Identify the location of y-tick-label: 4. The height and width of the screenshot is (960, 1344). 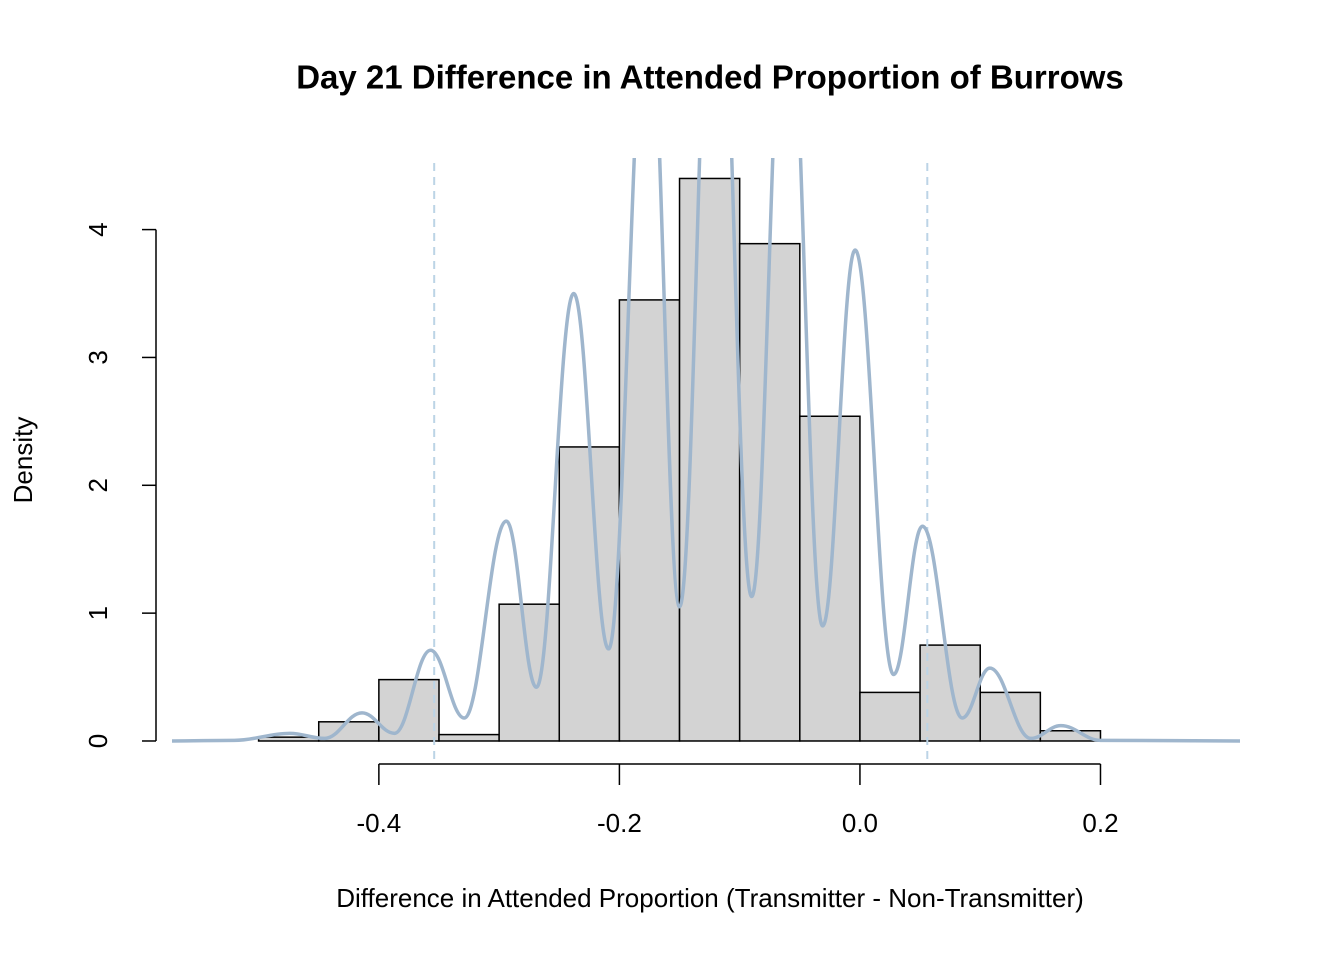
(98, 229).